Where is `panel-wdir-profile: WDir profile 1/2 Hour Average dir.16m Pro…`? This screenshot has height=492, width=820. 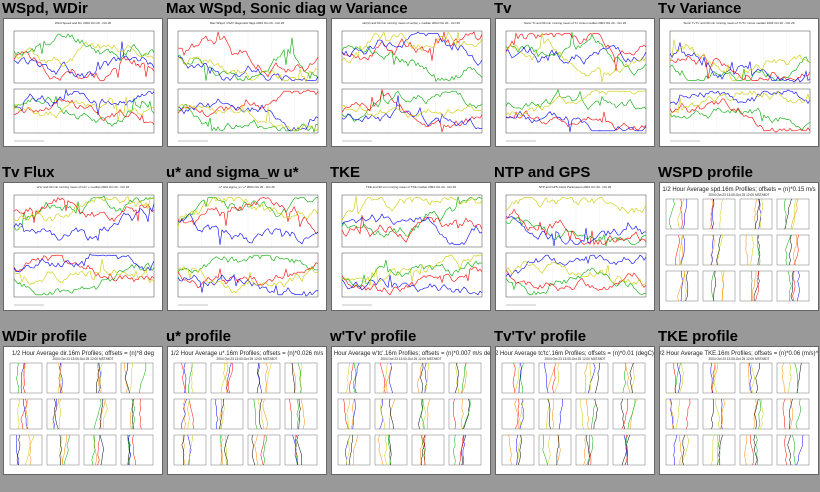 panel-wdir-profile: WDir profile 1/2 Hour Average dir.16m Pro… is located at coordinates (82, 410).